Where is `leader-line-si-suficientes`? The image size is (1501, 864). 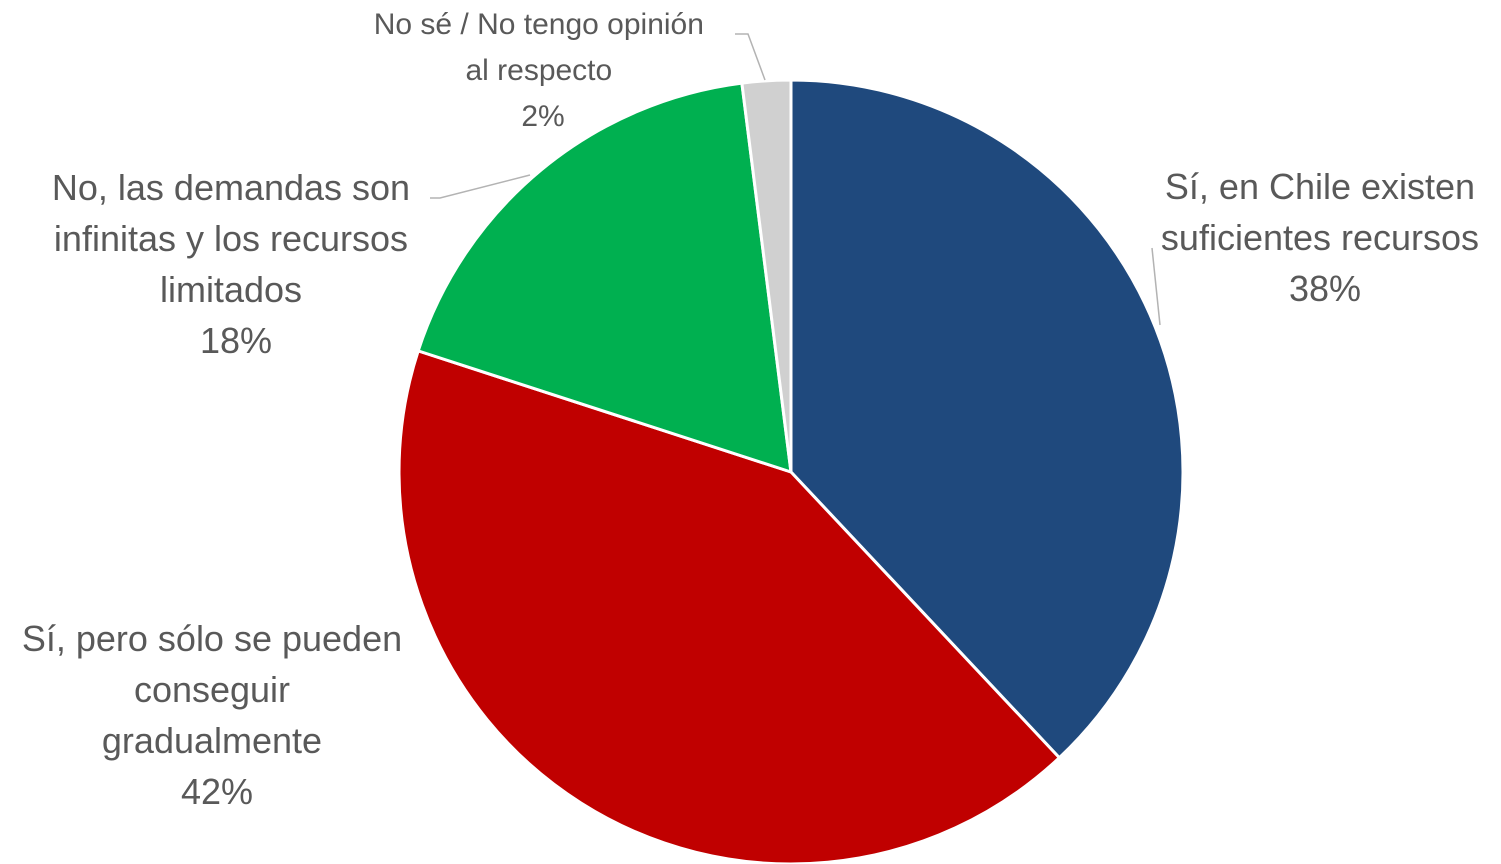
leader-line-si-suficientes is located at coordinates (1156, 286).